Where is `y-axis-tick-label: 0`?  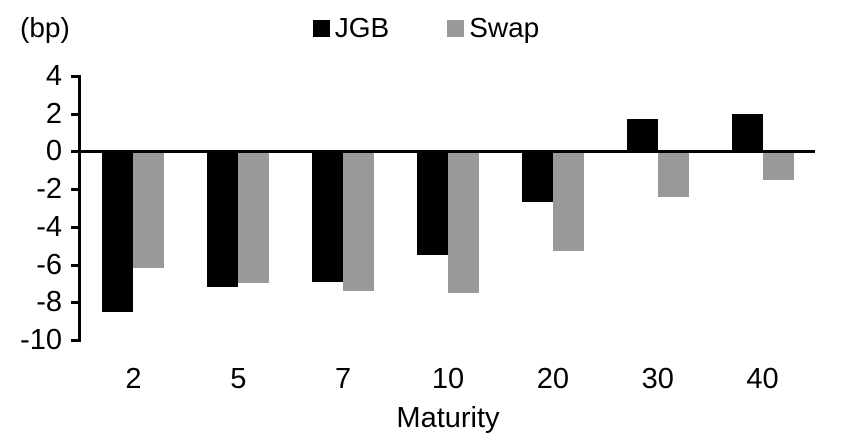 y-axis-tick-label: 0 is located at coordinates (53, 151).